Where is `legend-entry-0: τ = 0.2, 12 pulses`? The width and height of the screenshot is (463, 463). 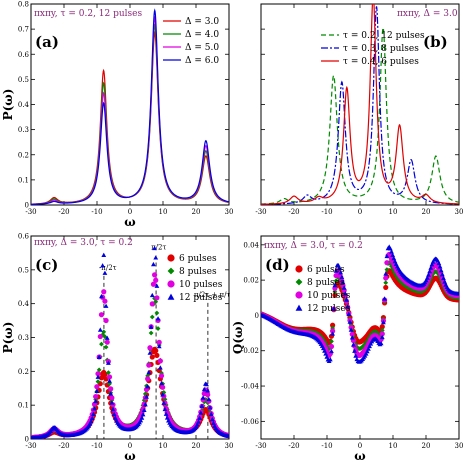 legend-entry-0: τ = 0.2, 12 pulses is located at coordinates (384, 36).